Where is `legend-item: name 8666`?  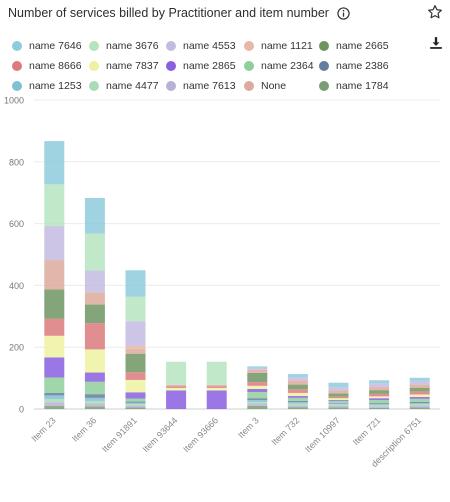
legend-item: name 8666 is located at coordinates (47, 66).